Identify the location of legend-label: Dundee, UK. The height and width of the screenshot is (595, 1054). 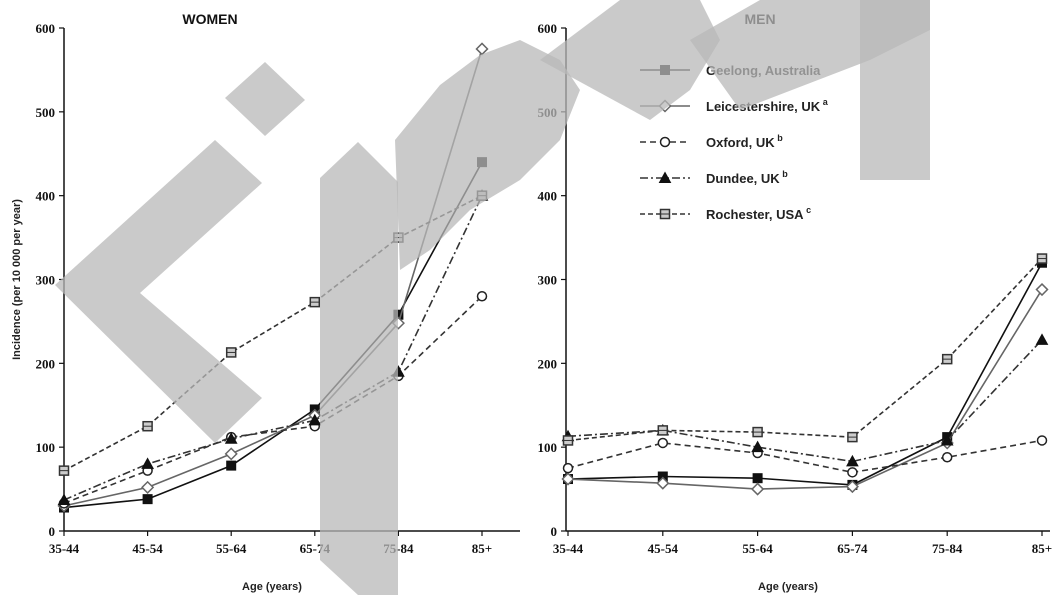
(743, 178).